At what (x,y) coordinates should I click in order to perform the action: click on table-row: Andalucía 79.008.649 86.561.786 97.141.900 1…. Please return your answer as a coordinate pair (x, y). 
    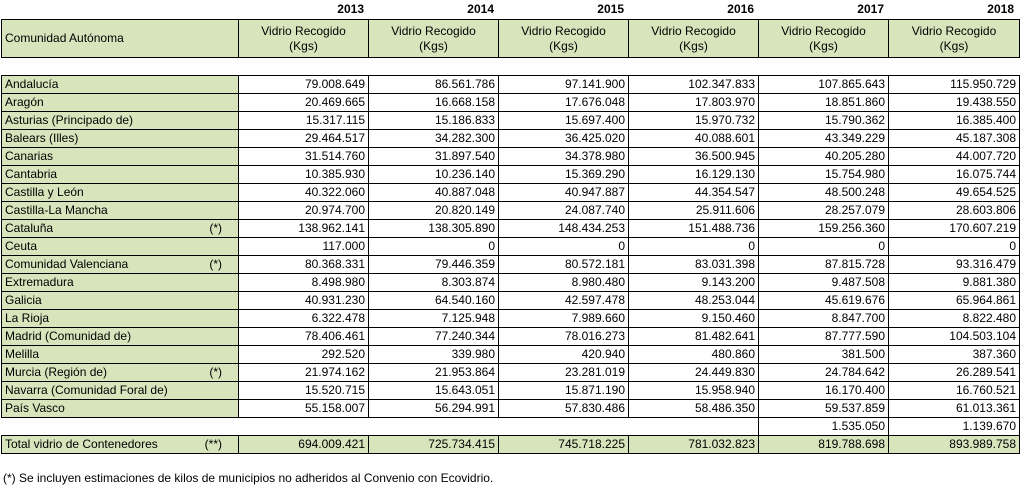
    Looking at the image, I should click on (510, 84).